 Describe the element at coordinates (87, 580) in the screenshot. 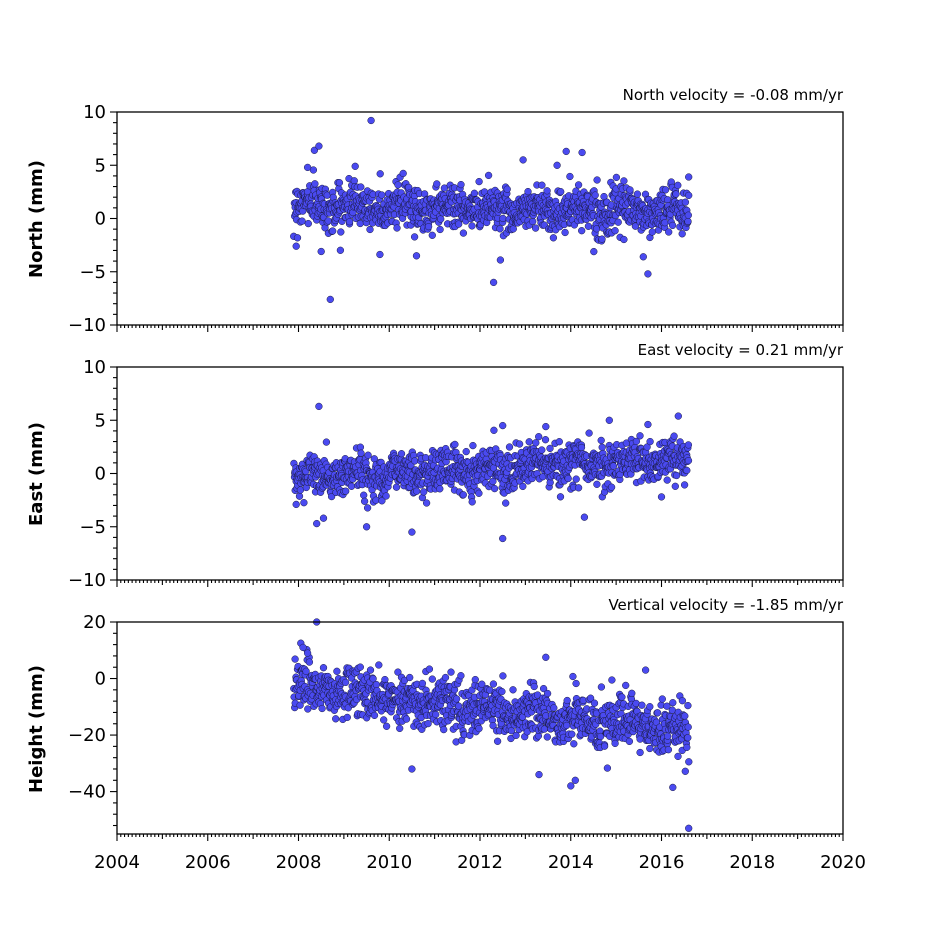

I see `east-ytick-label: −10` at that location.